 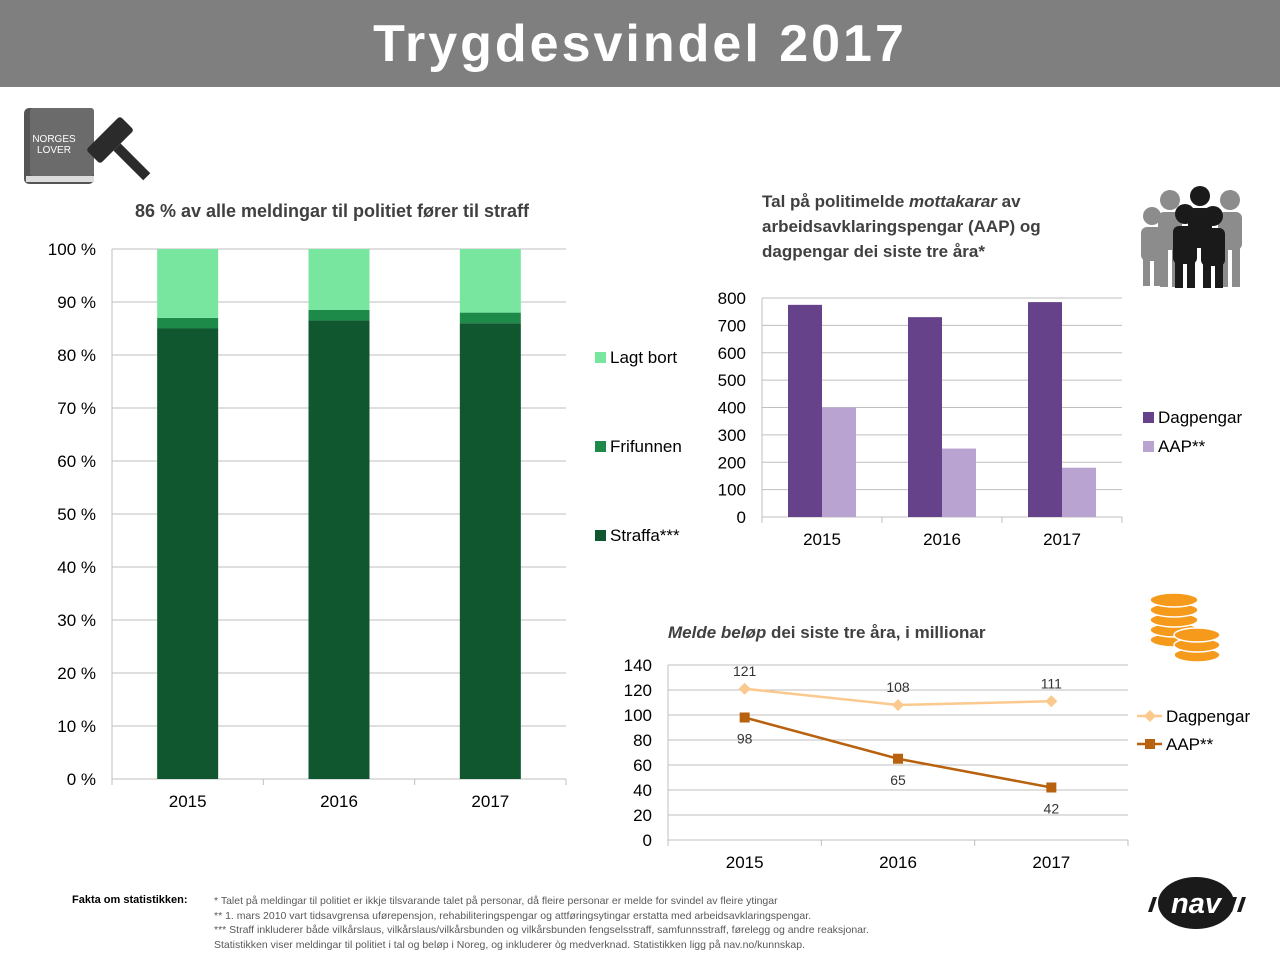 I want to click on law-book-gavel-icon: NORGES LOVER, so click(x=87, y=146).